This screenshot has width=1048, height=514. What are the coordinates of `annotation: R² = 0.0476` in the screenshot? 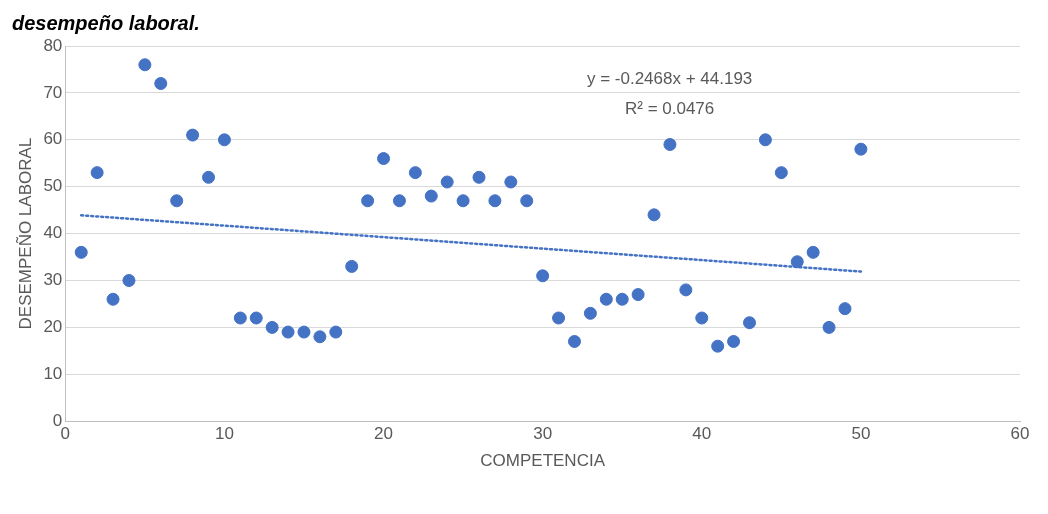 It's located at (669, 108).